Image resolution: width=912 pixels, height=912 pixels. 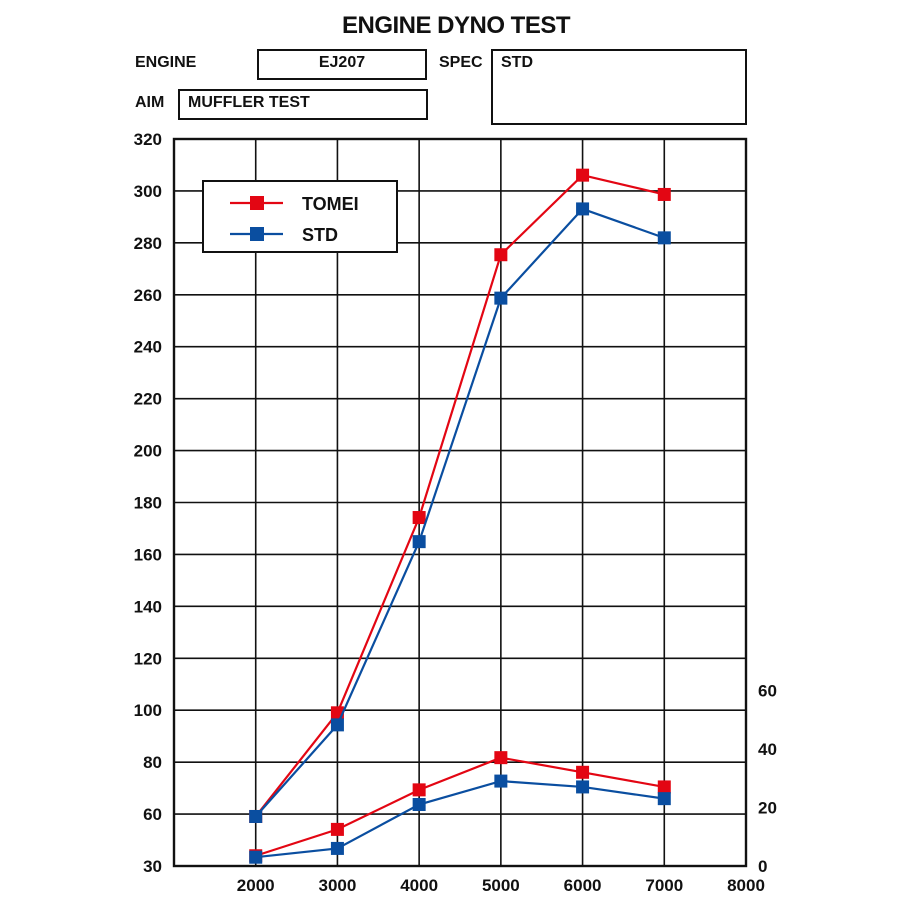 What do you see at coordinates (148, 139) in the screenshot?
I see `y-left-tick-label: 320` at bounding box center [148, 139].